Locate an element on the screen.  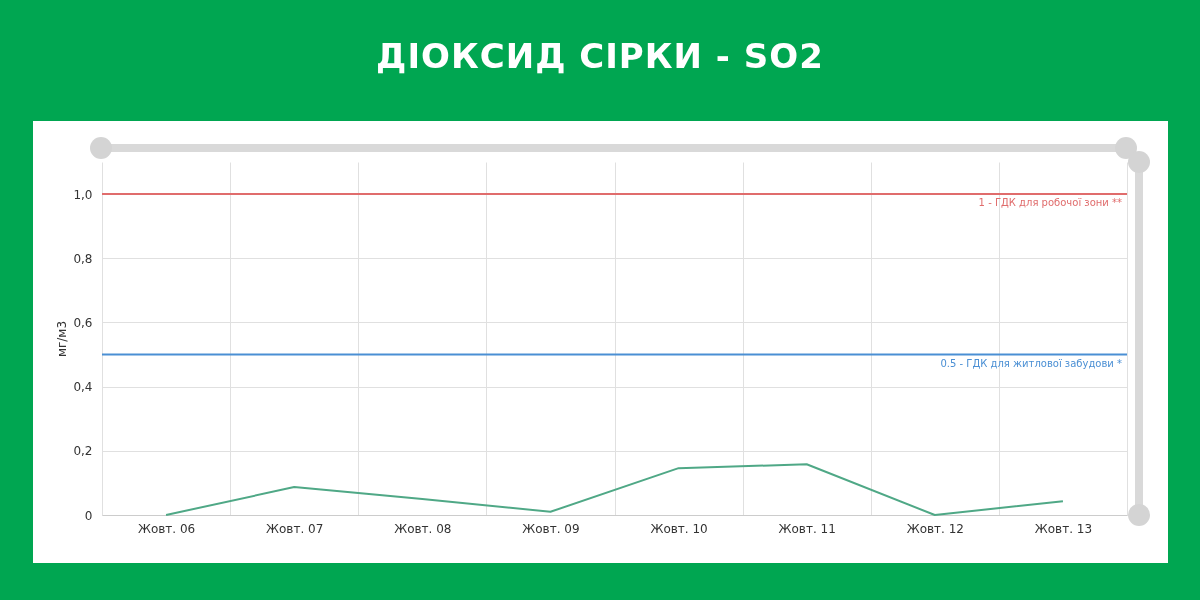
x-tick-label: Жовт. 12 is located at coordinates (935, 528).